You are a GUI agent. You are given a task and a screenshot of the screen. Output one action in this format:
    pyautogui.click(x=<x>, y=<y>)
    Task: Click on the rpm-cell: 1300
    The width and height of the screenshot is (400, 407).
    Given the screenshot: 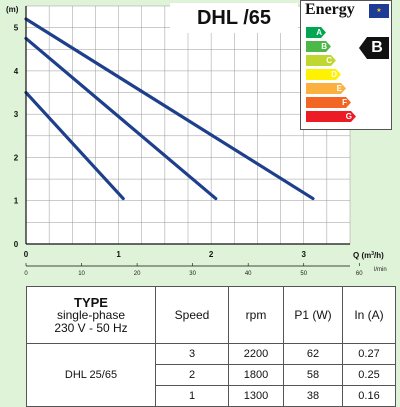 What is the action you would take?
    pyautogui.click(x=256, y=396)
    